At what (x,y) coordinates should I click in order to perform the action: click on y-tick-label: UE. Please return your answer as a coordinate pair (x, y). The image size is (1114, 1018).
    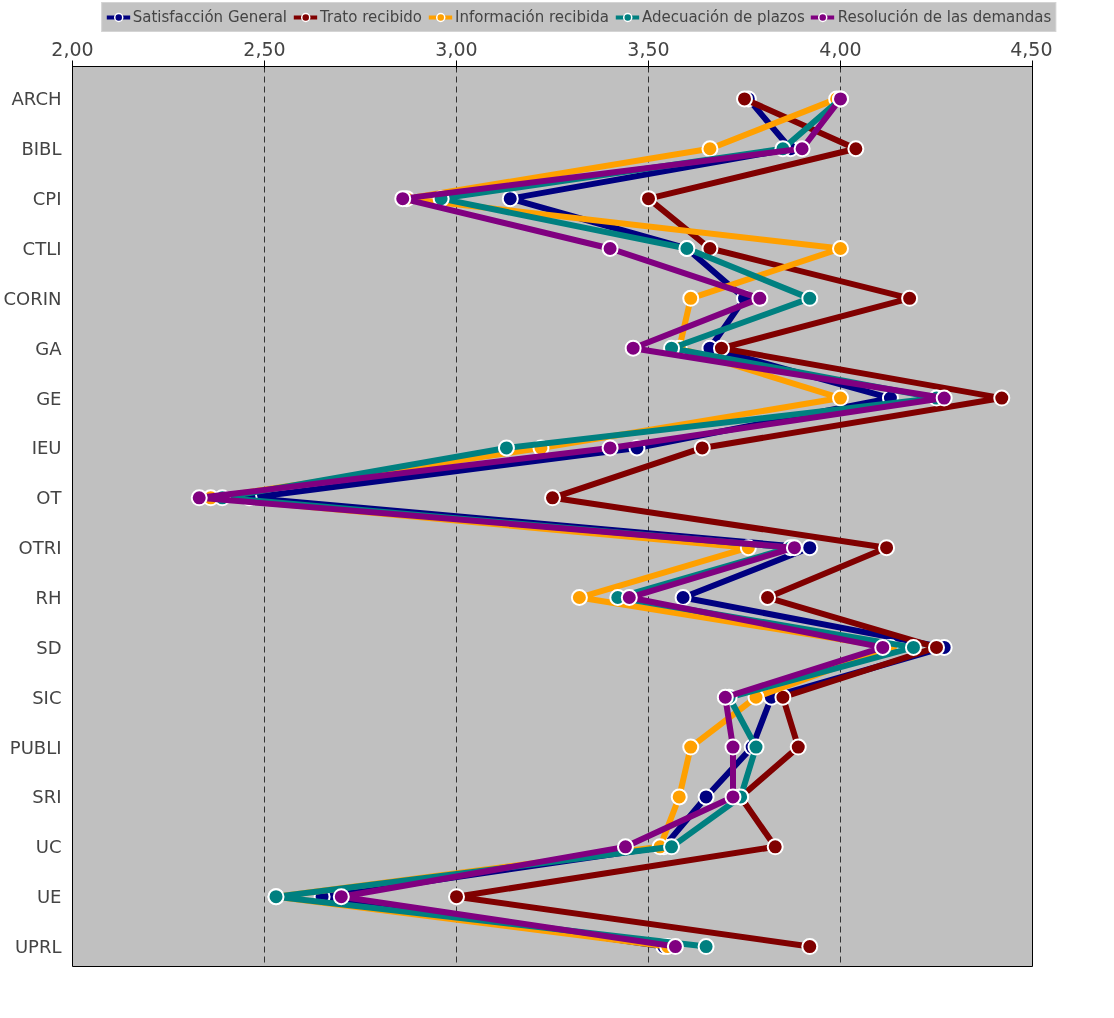
    Looking at the image, I should click on (49, 897).